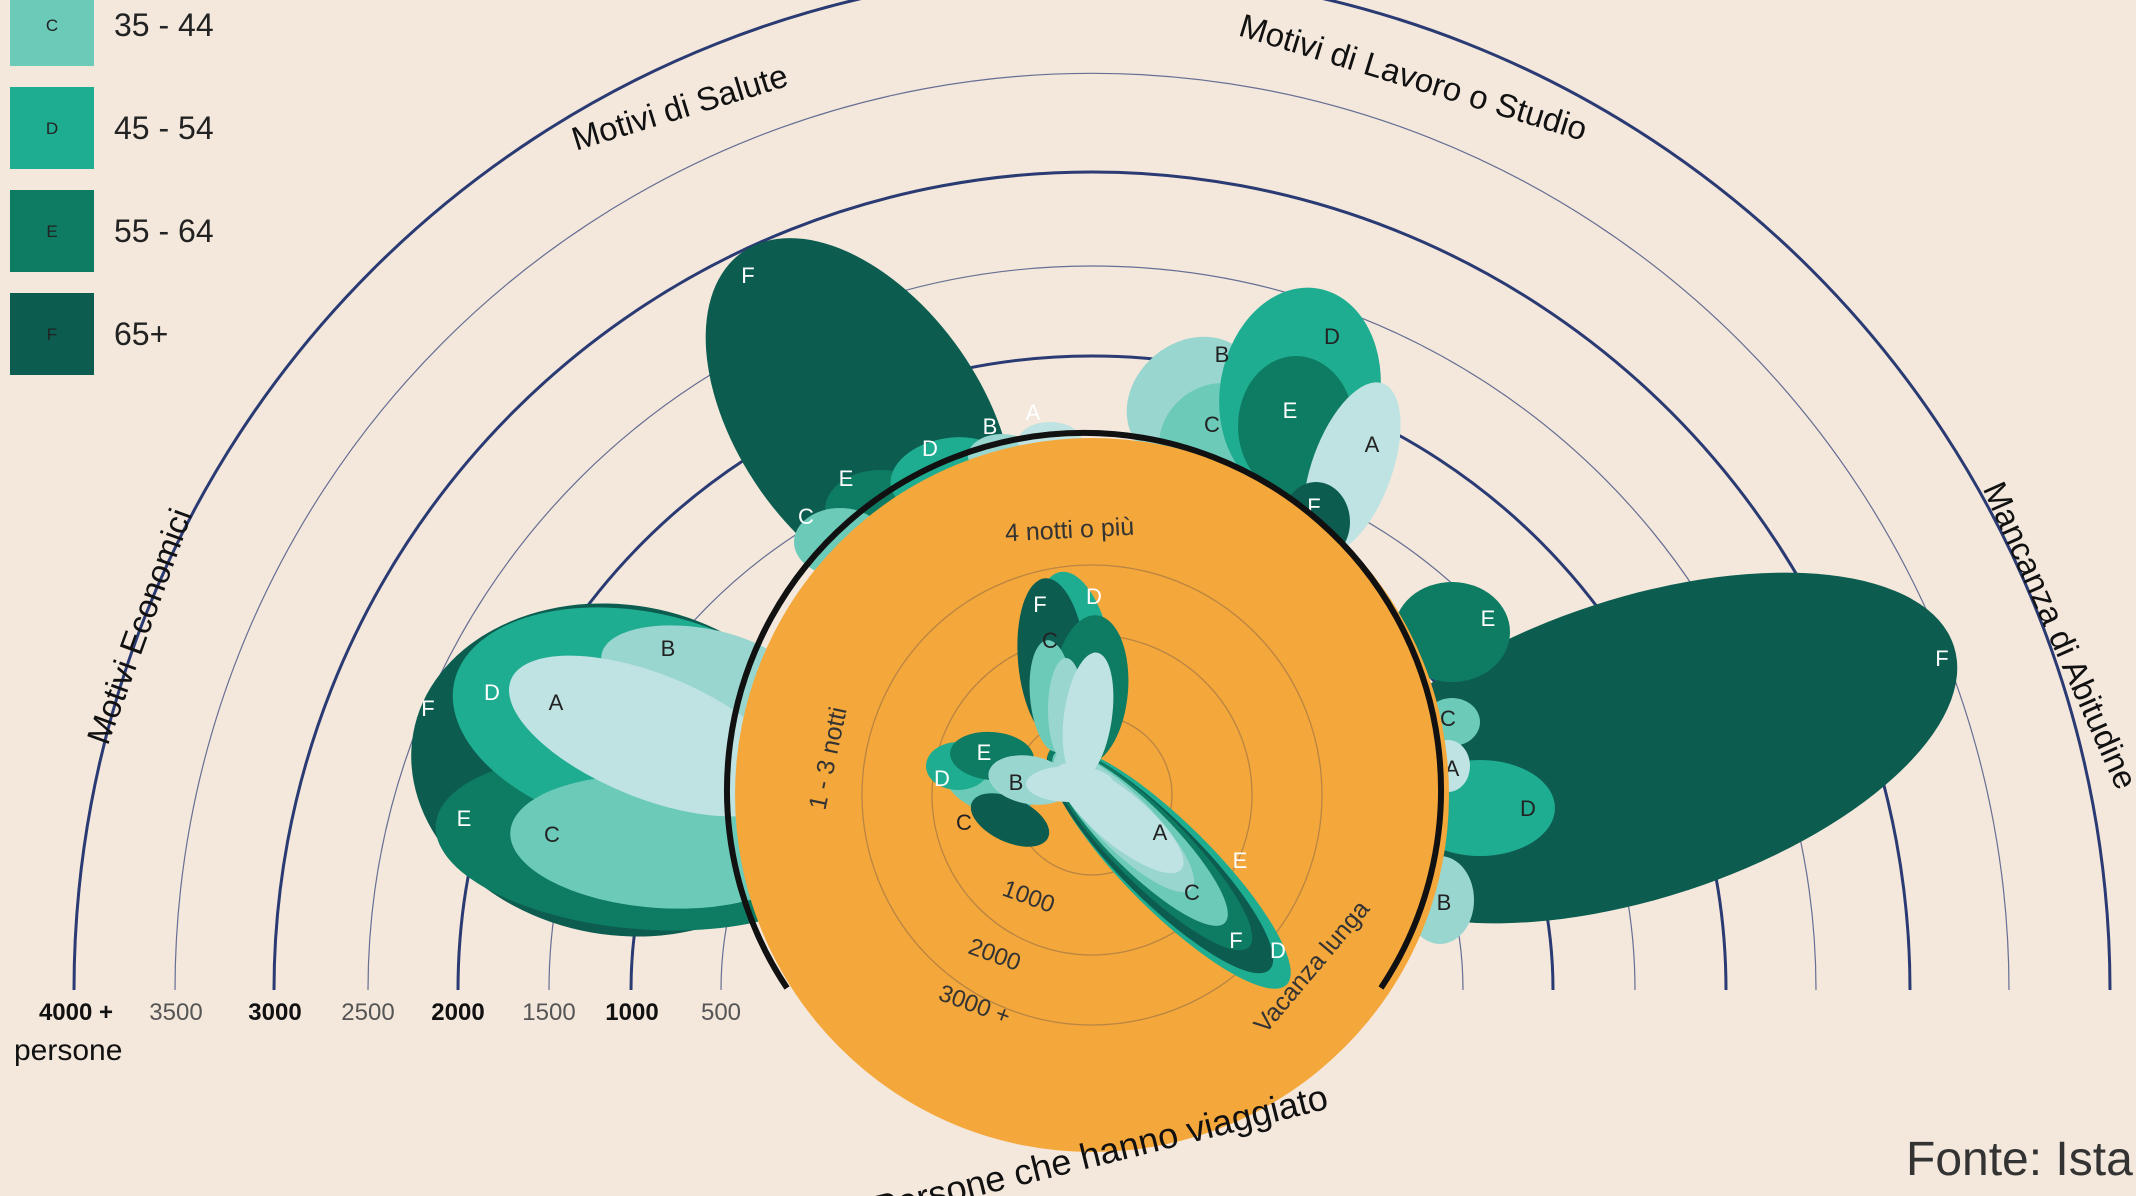 This screenshot has width=2136, height=1196. Describe the element at coordinates (721, 1012) in the screenshot. I see `tick-500: 500` at that location.